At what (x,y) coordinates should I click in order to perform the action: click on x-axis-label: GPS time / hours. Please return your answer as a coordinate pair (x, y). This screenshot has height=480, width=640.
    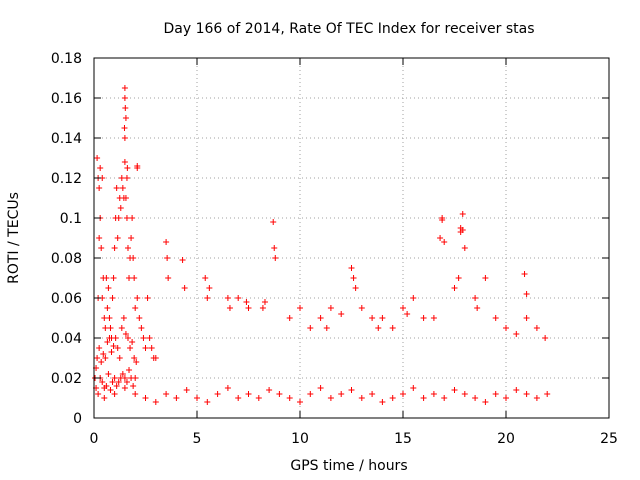
    Looking at the image, I should click on (348, 466).